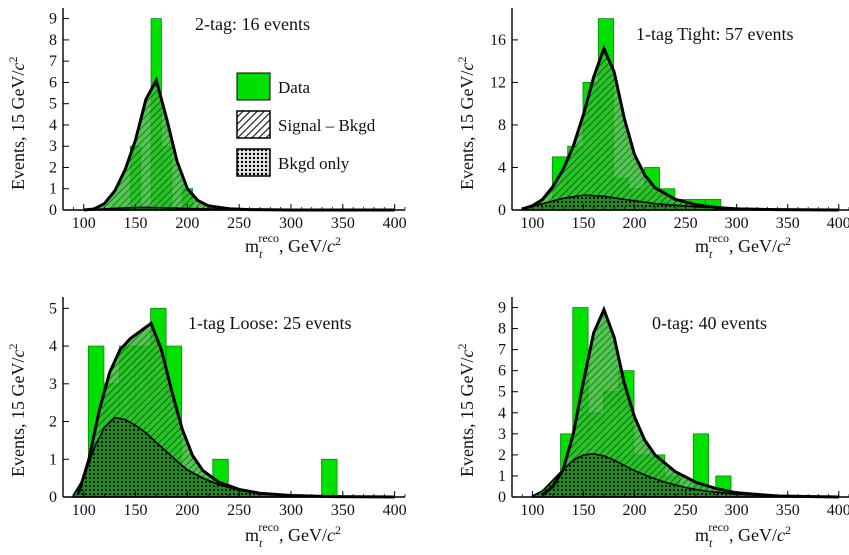 Image resolution: width=849 pixels, height=555 pixels. I want to click on legend-swatch-bkgd, so click(253, 162).